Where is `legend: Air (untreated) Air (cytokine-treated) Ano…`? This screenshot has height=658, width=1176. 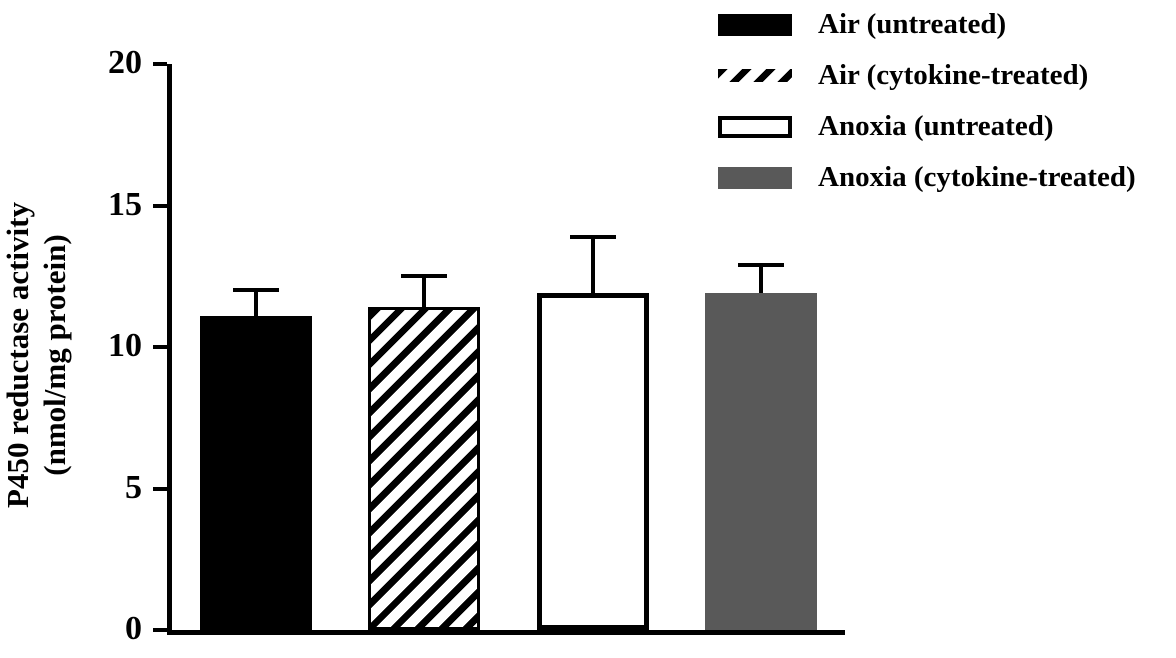 legend: Air (untreated) Air (cytokine-treated) Ano… is located at coordinates (944, 111).